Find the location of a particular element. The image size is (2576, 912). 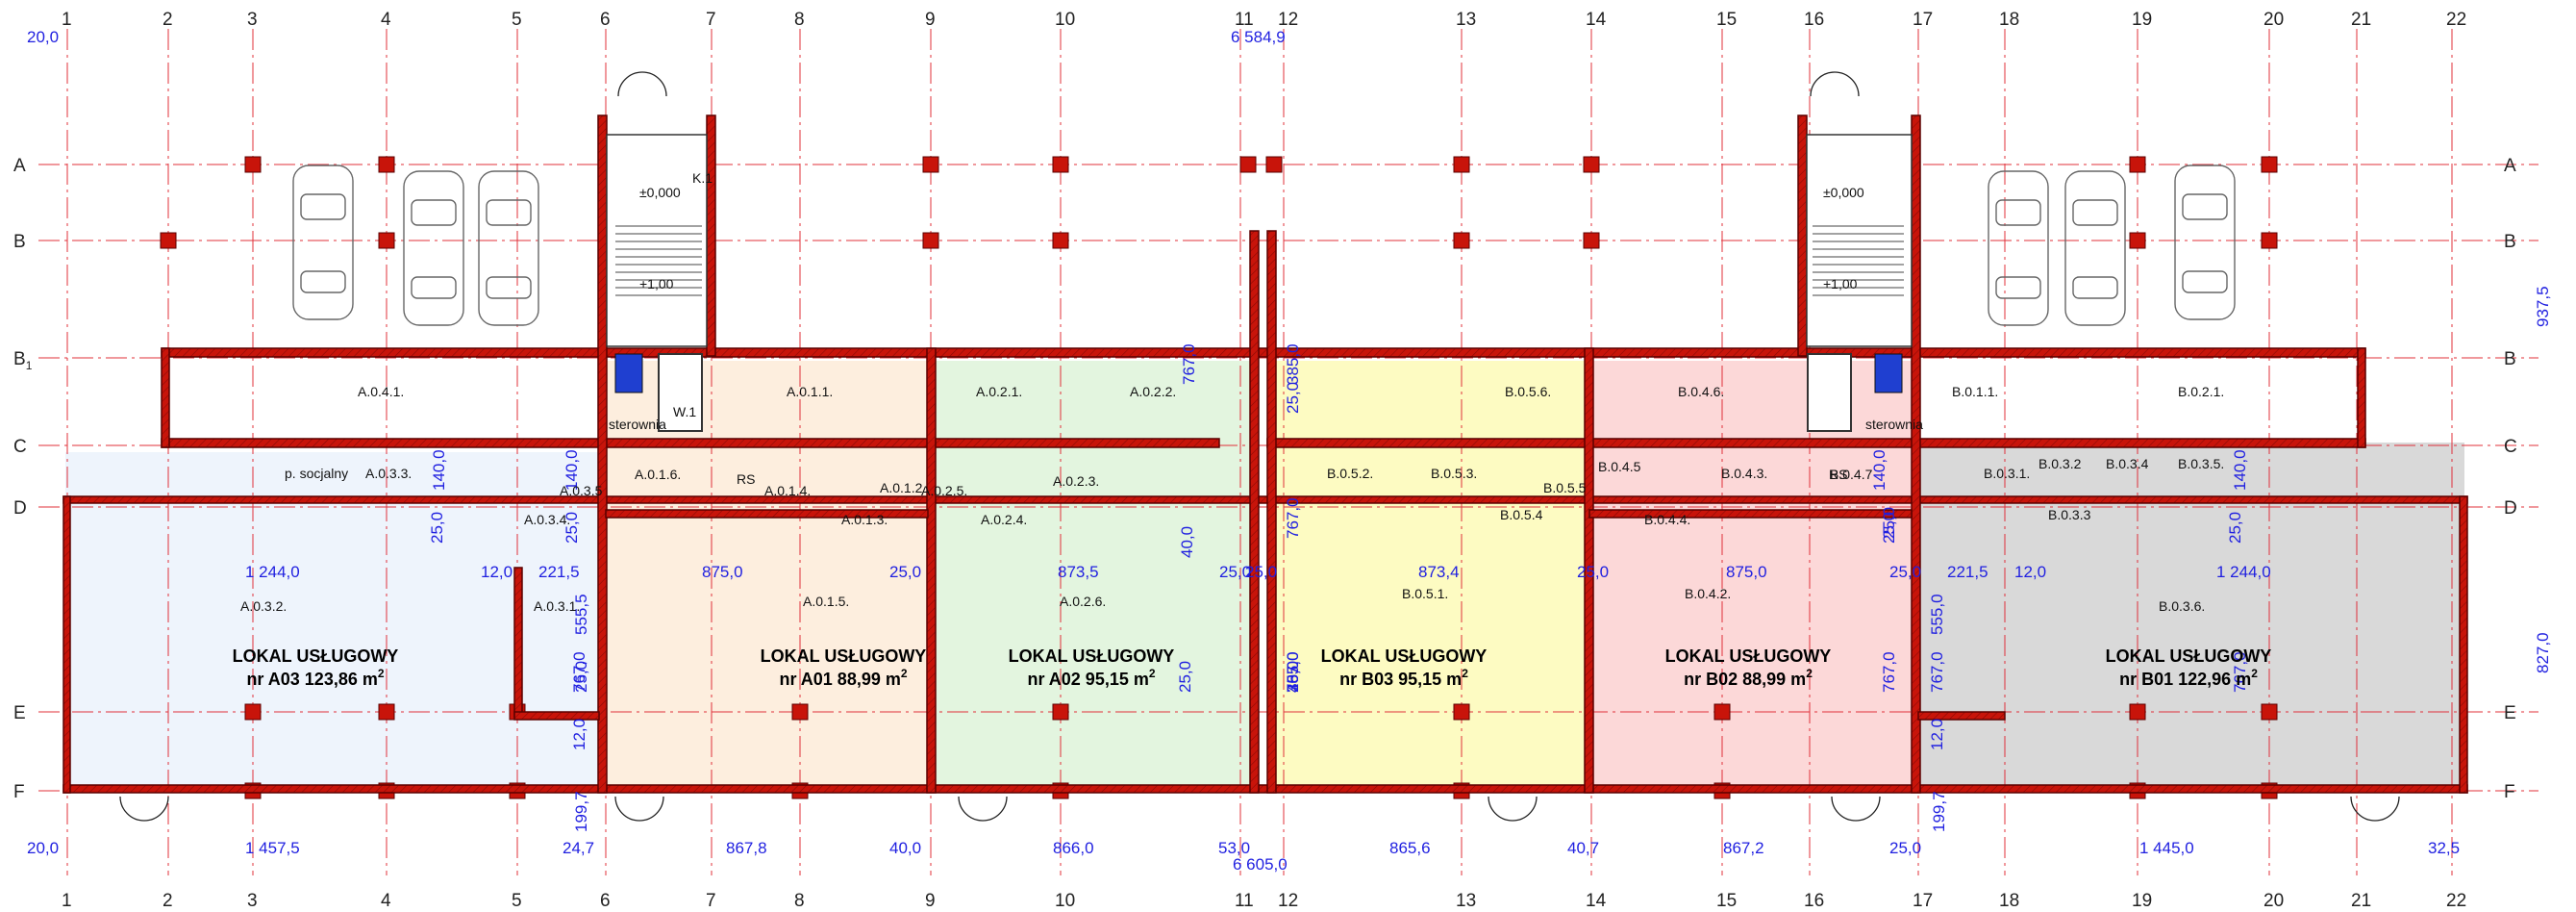

wall-upper-right-row is located at coordinates (1816, 443).